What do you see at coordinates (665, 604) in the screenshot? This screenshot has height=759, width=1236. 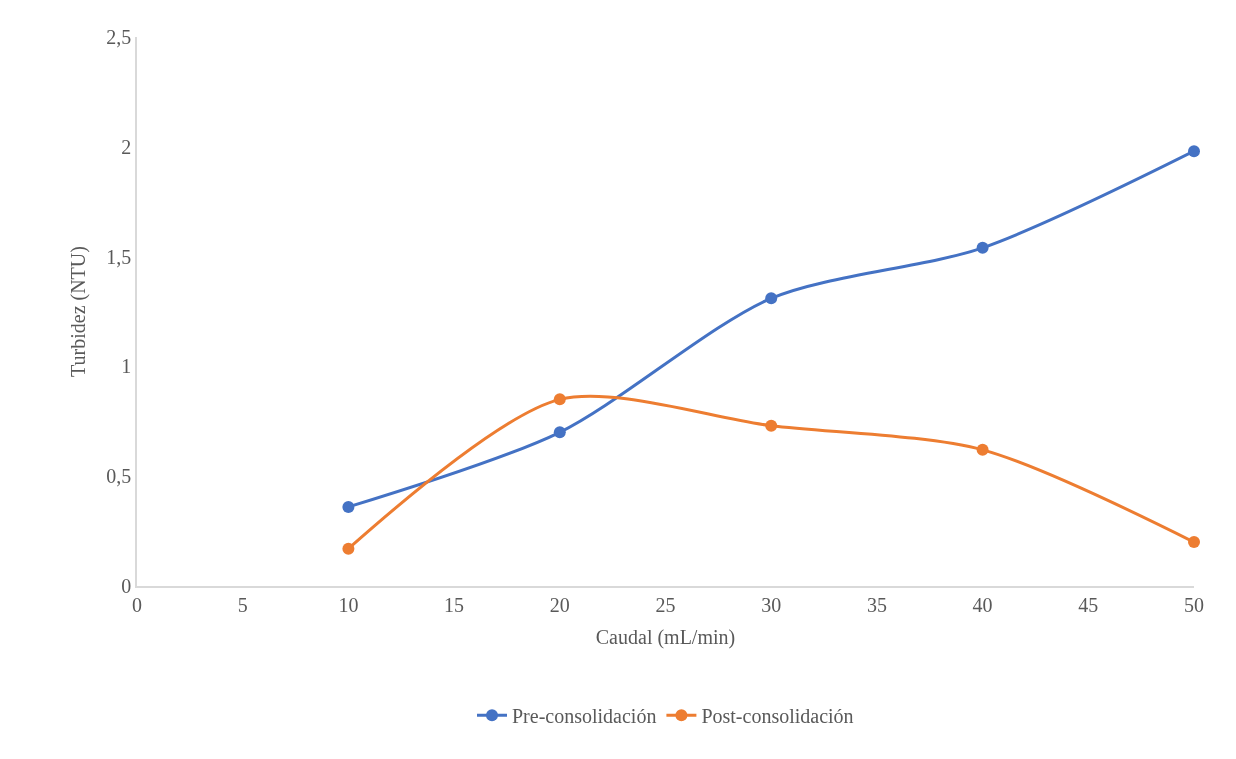 I see `x-tick-label: 25` at bounding box center [665, 604].